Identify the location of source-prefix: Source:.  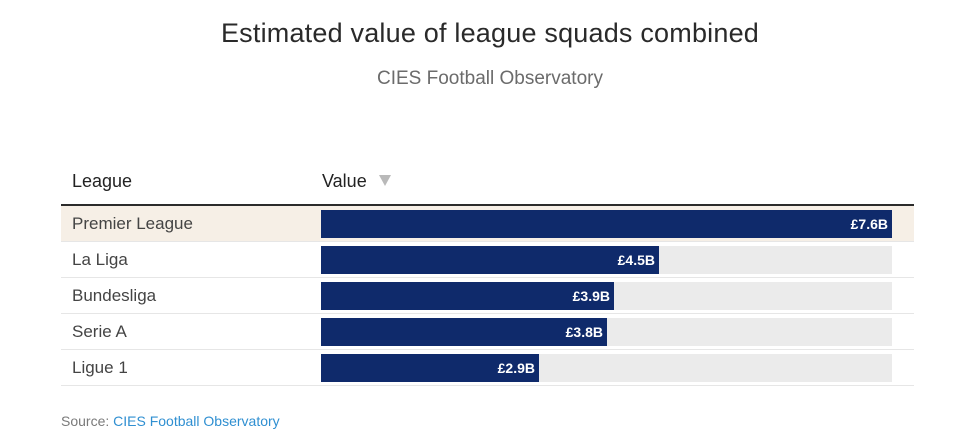
(87, 421).